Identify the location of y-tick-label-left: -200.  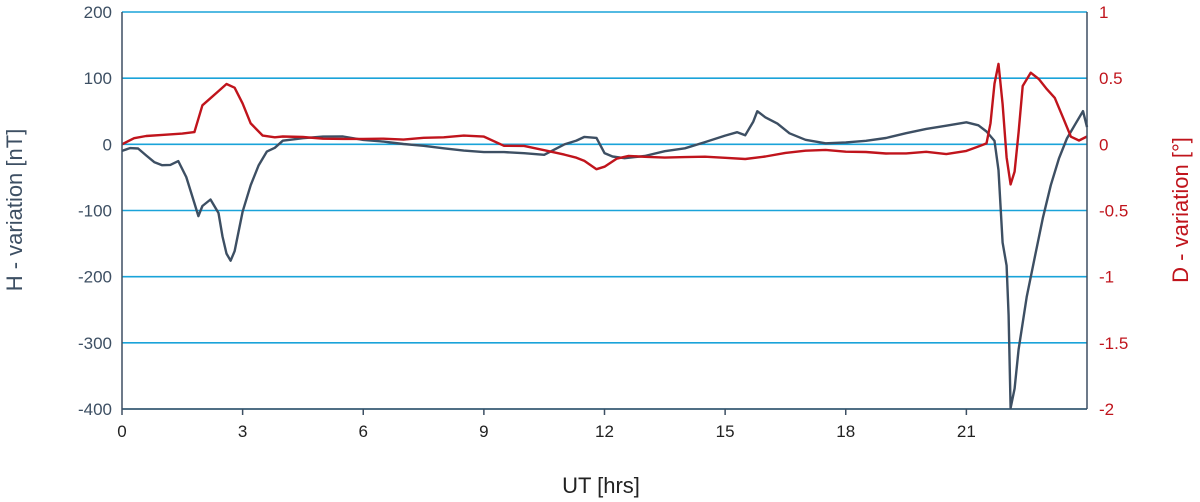
(95, 277).